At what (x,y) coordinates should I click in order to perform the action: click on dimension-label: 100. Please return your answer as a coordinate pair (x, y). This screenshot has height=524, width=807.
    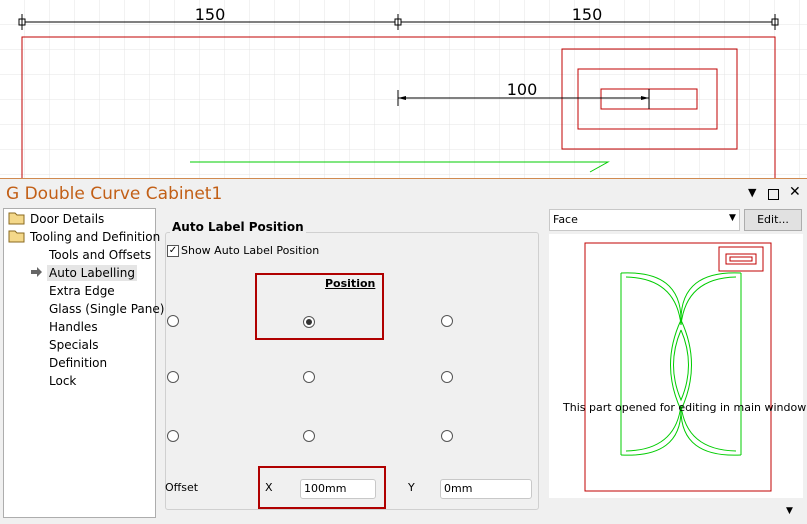
    Looking at the image, I should click on (522, 89).